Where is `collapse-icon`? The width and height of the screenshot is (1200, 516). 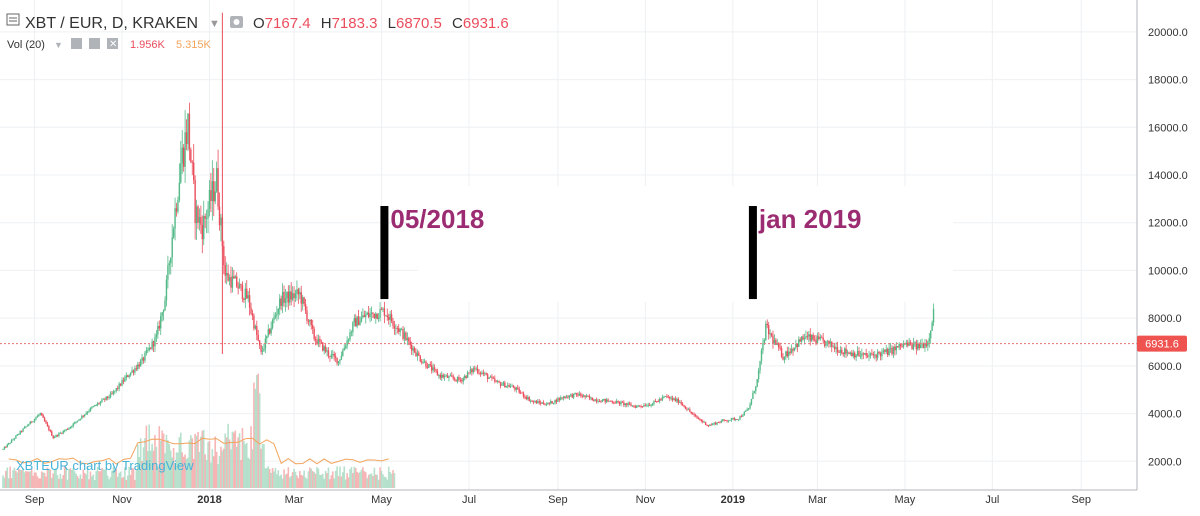 collapse-icon is located at coordinates (13, 19).